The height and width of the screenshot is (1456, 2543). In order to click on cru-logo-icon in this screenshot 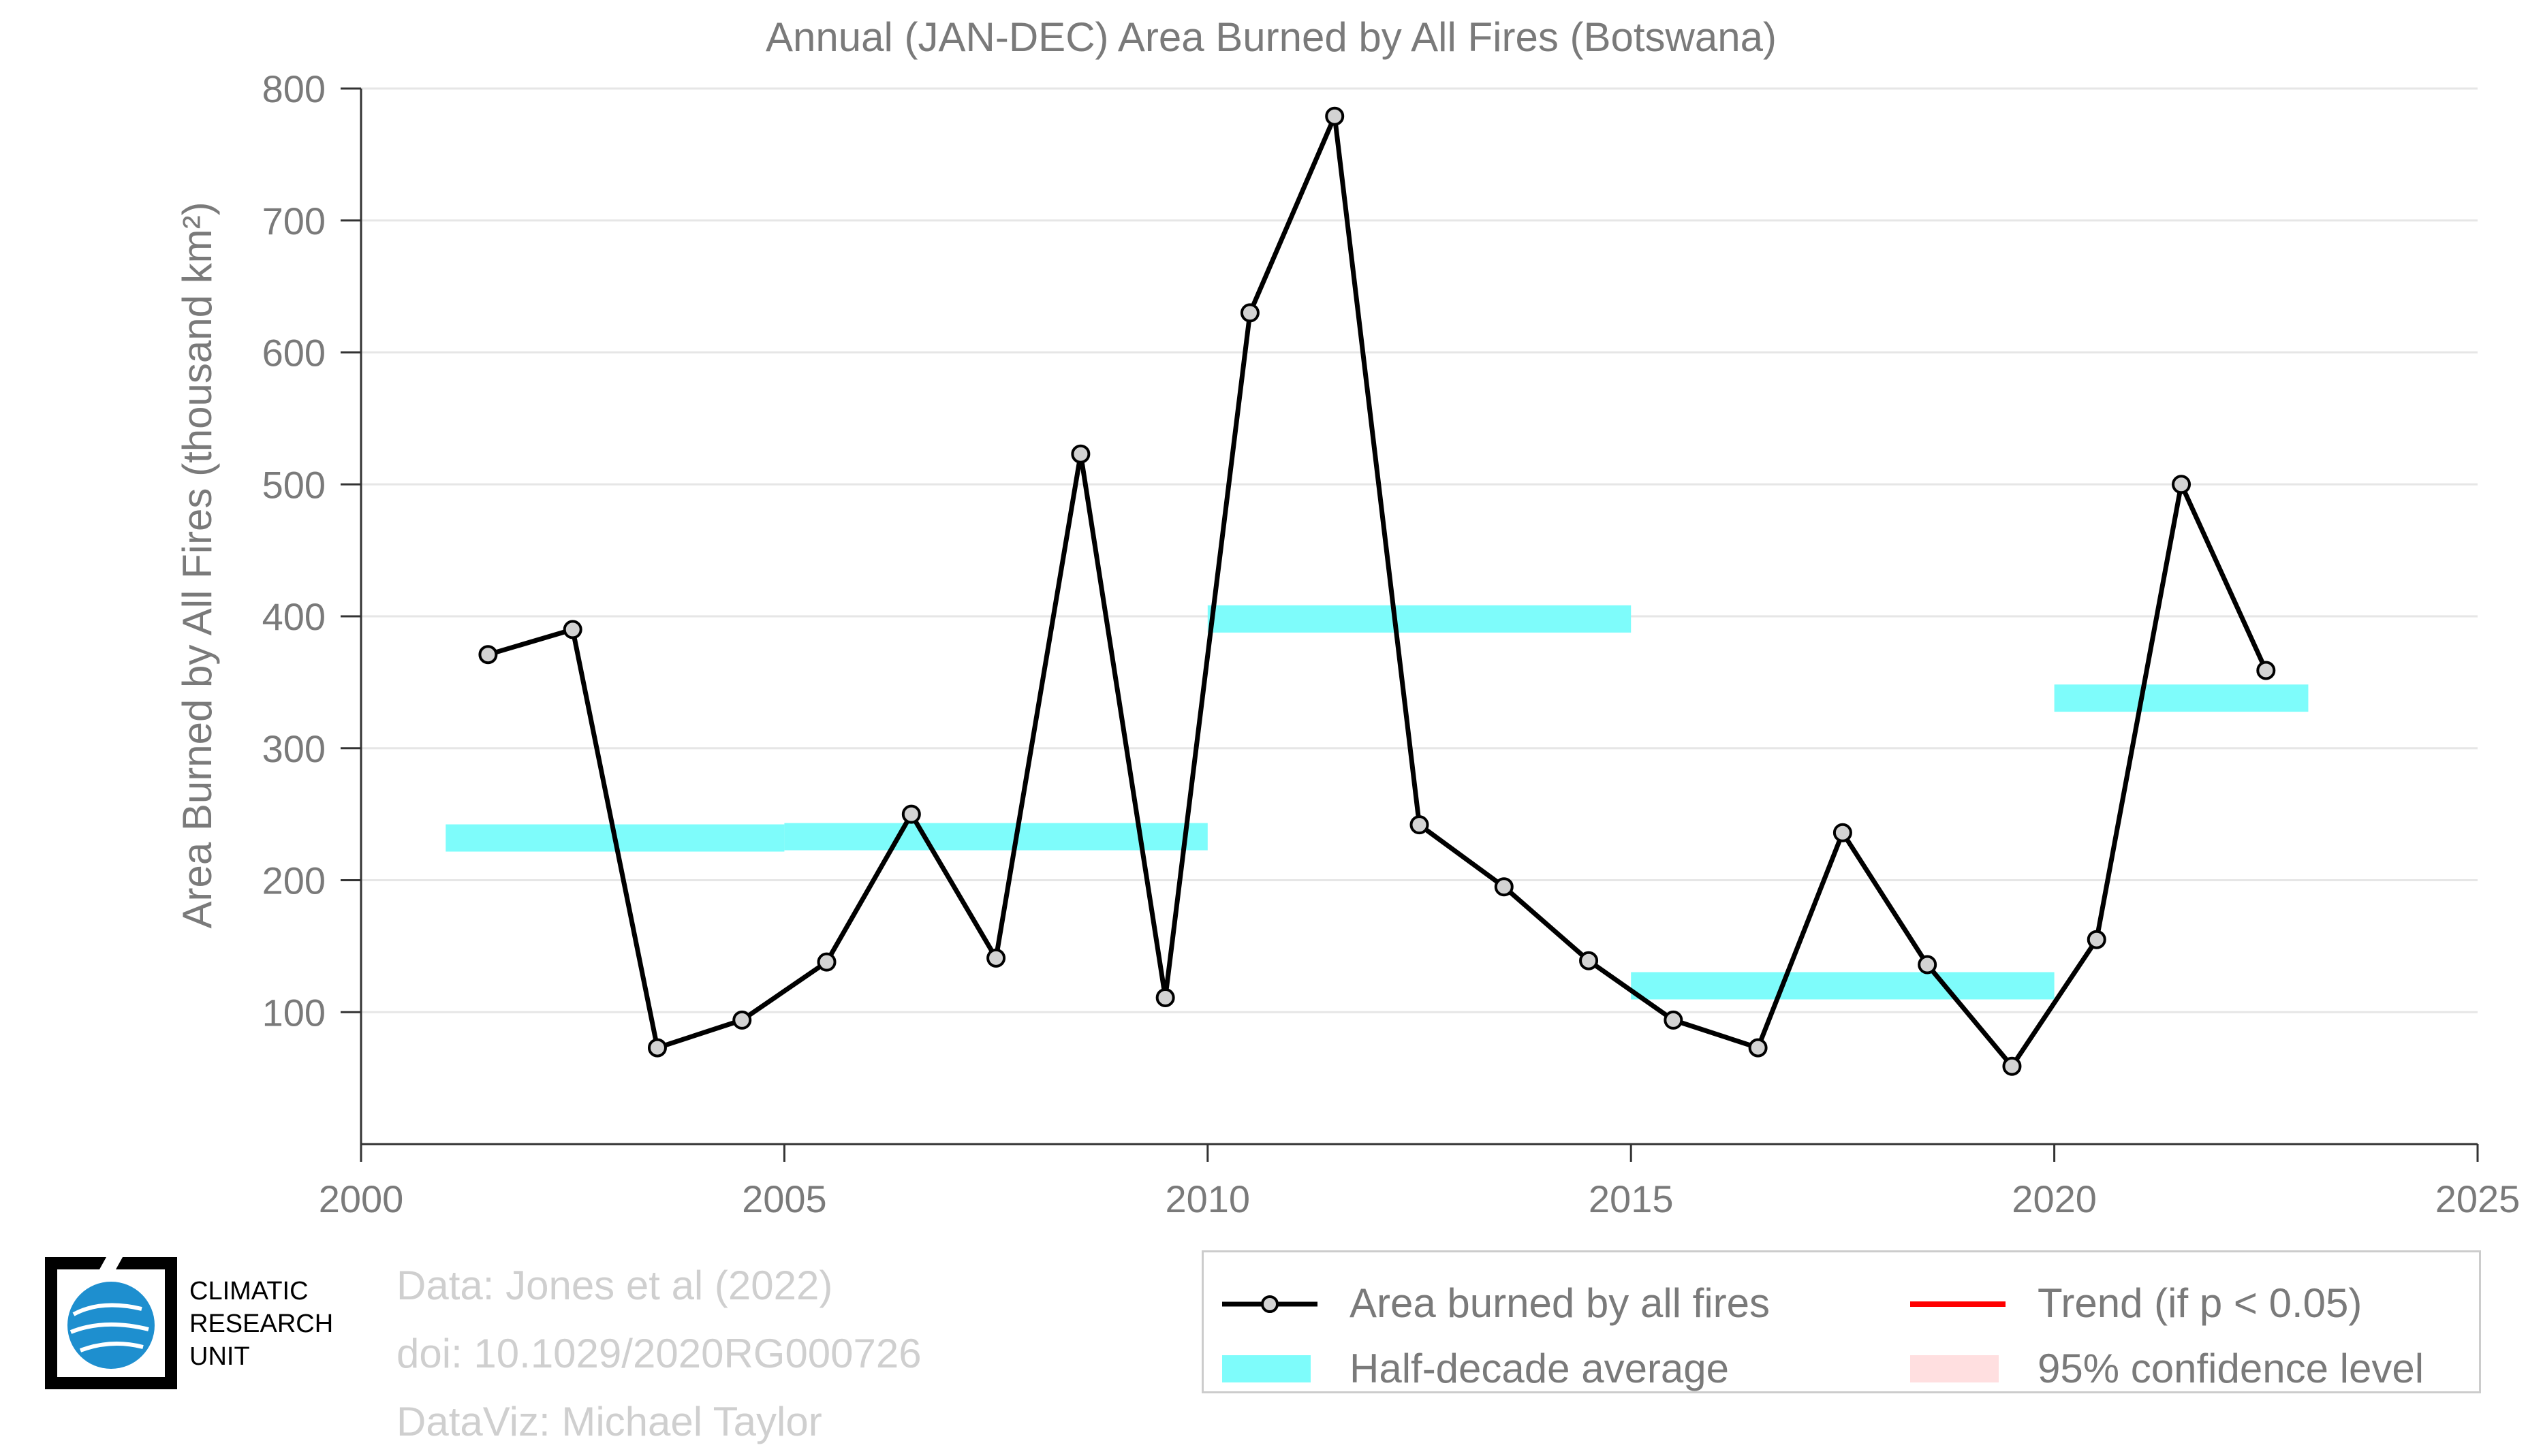, I will do `click(111, 1323)`.